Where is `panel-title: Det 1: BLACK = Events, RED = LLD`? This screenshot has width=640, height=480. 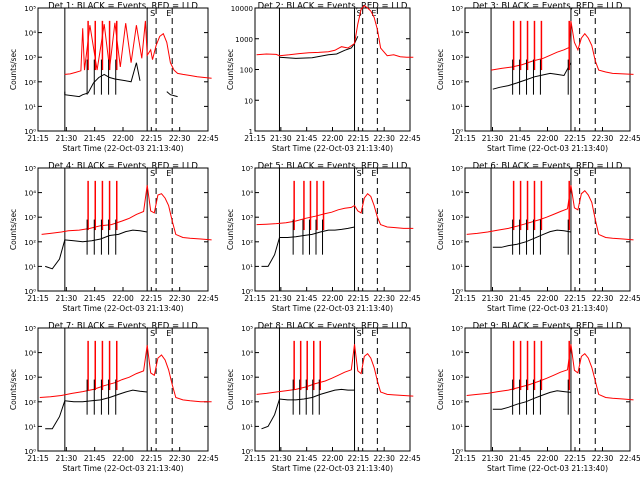 panel-title: Det 1: BLACK = Events, RED = LLD is located at coordinates (123, 7).